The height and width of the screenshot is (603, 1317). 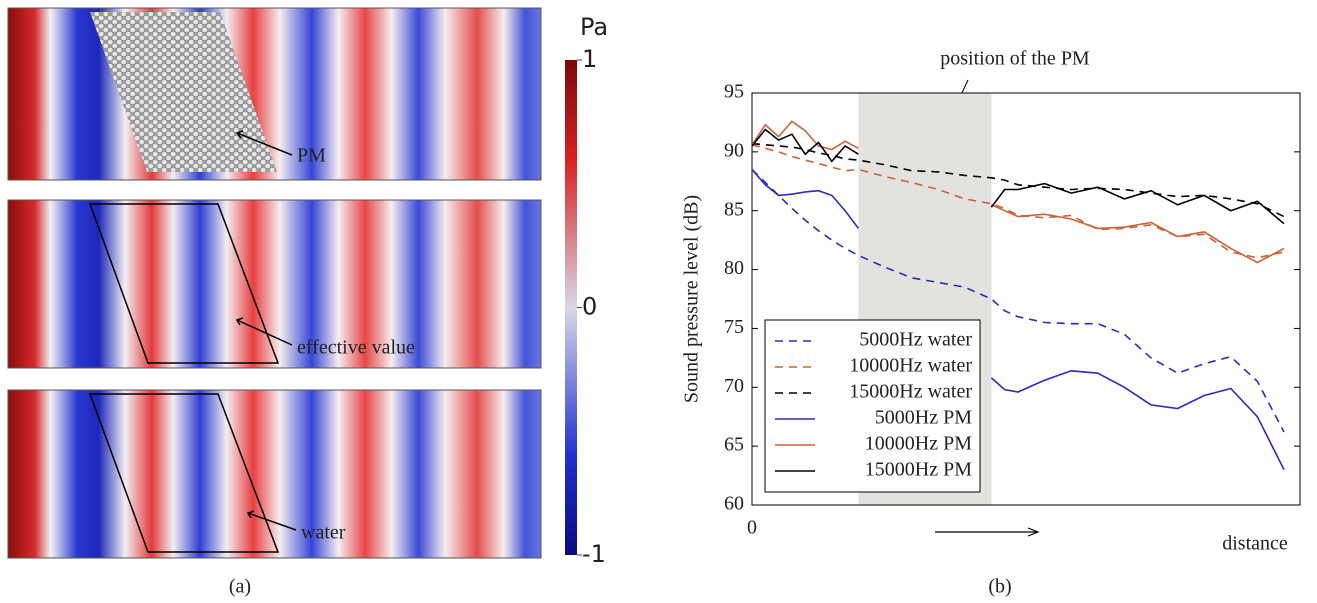 I want to click on caption: (b), so click(x=999, y=587).